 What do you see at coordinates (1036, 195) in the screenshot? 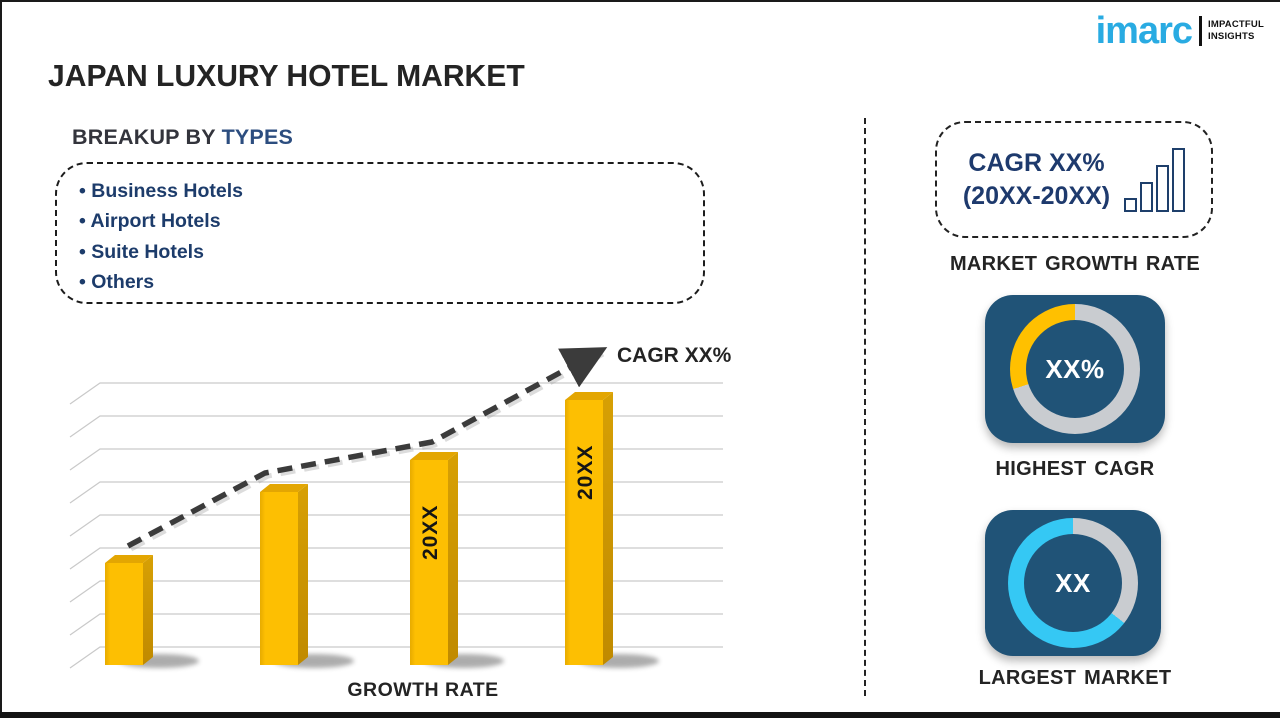
I see `cagr-period-line: (20XX-20XX)` at bounding box center [1036, 195].